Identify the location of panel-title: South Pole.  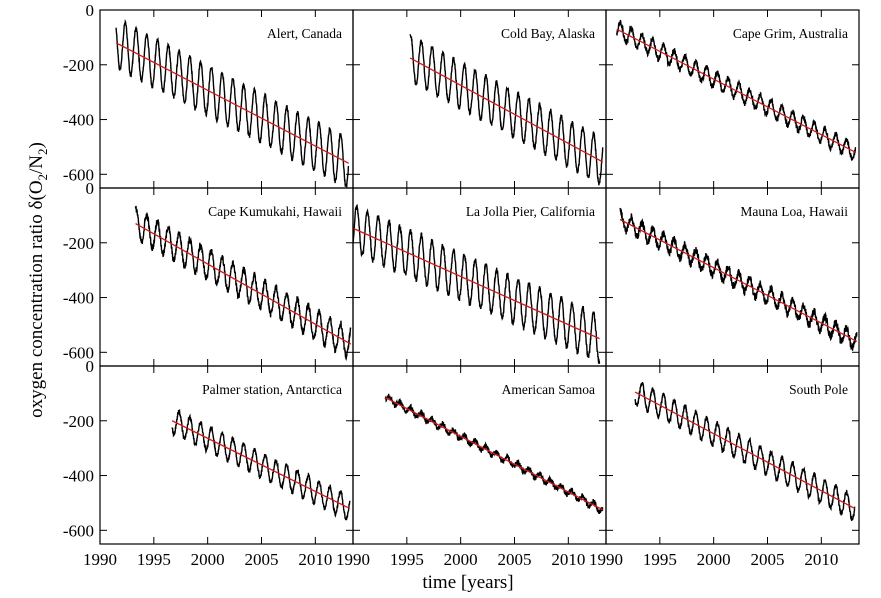
(818, 389).